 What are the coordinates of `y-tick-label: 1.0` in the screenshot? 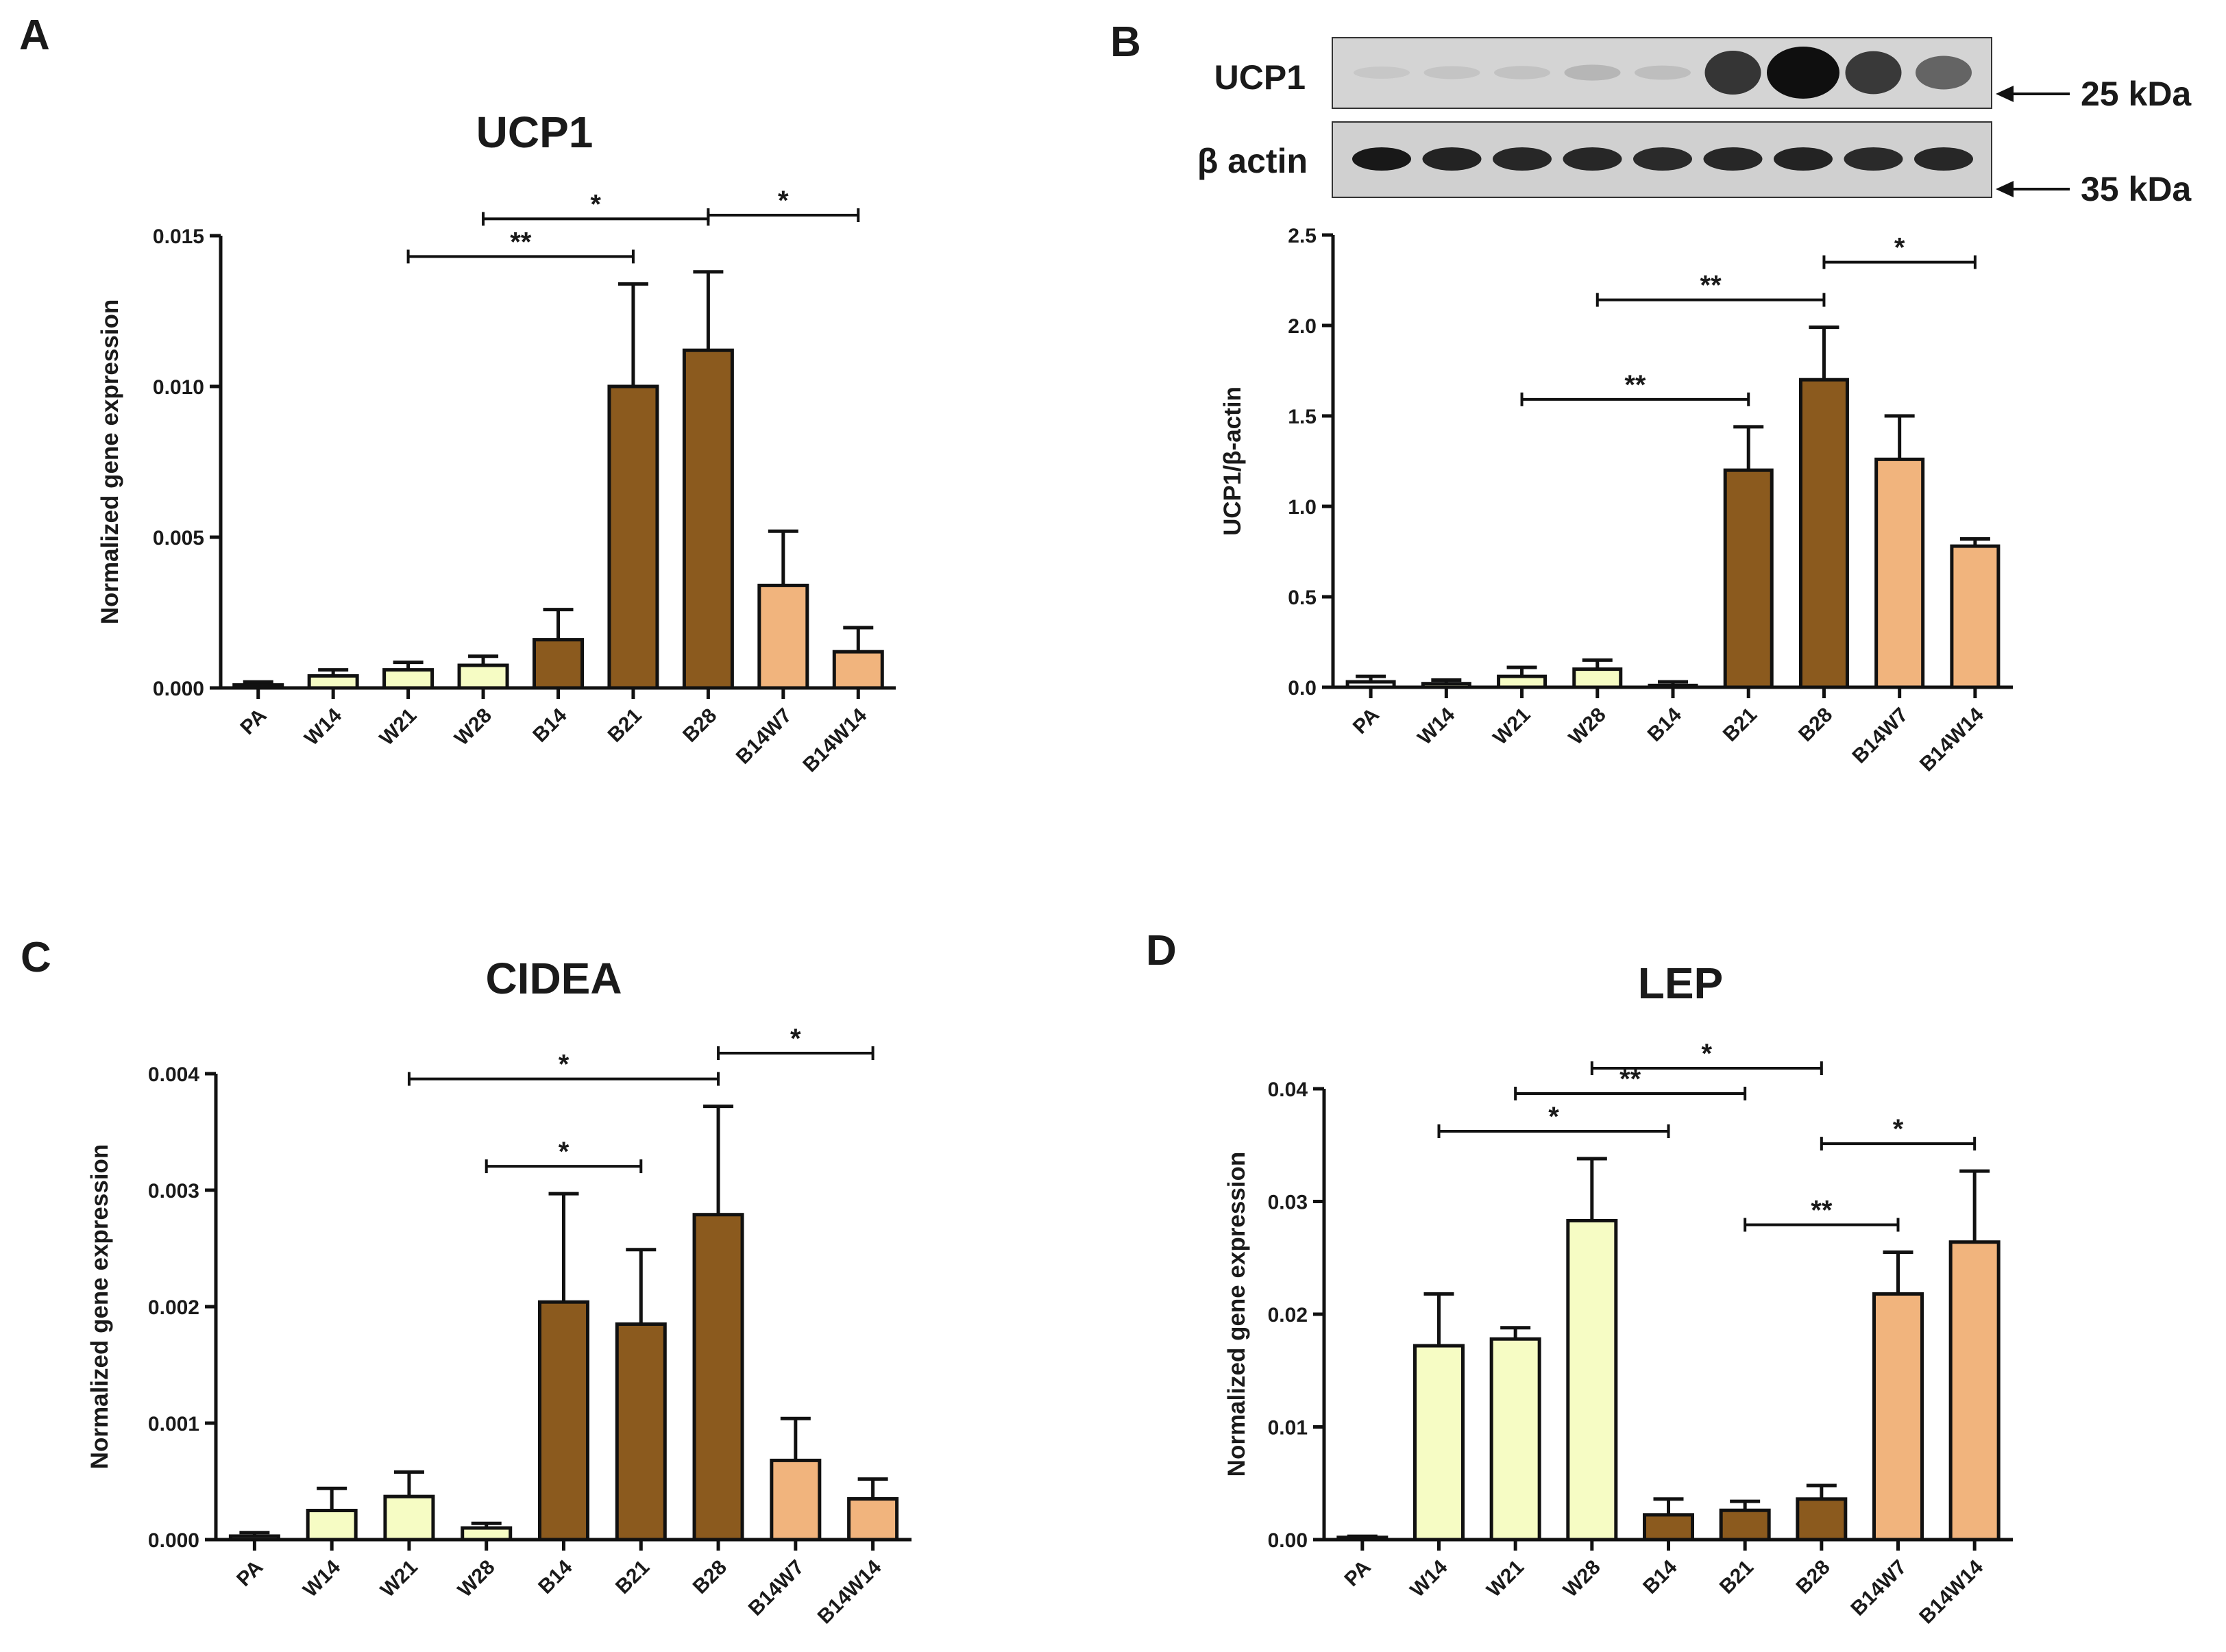 It's located at (1302, 507).